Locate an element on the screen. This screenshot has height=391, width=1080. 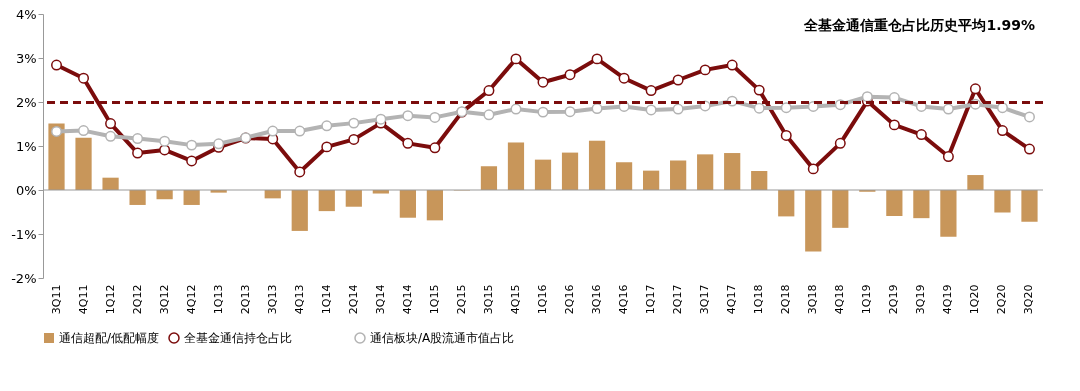
x-tick-label: 2Q17 is located at coordinates (678, 299).